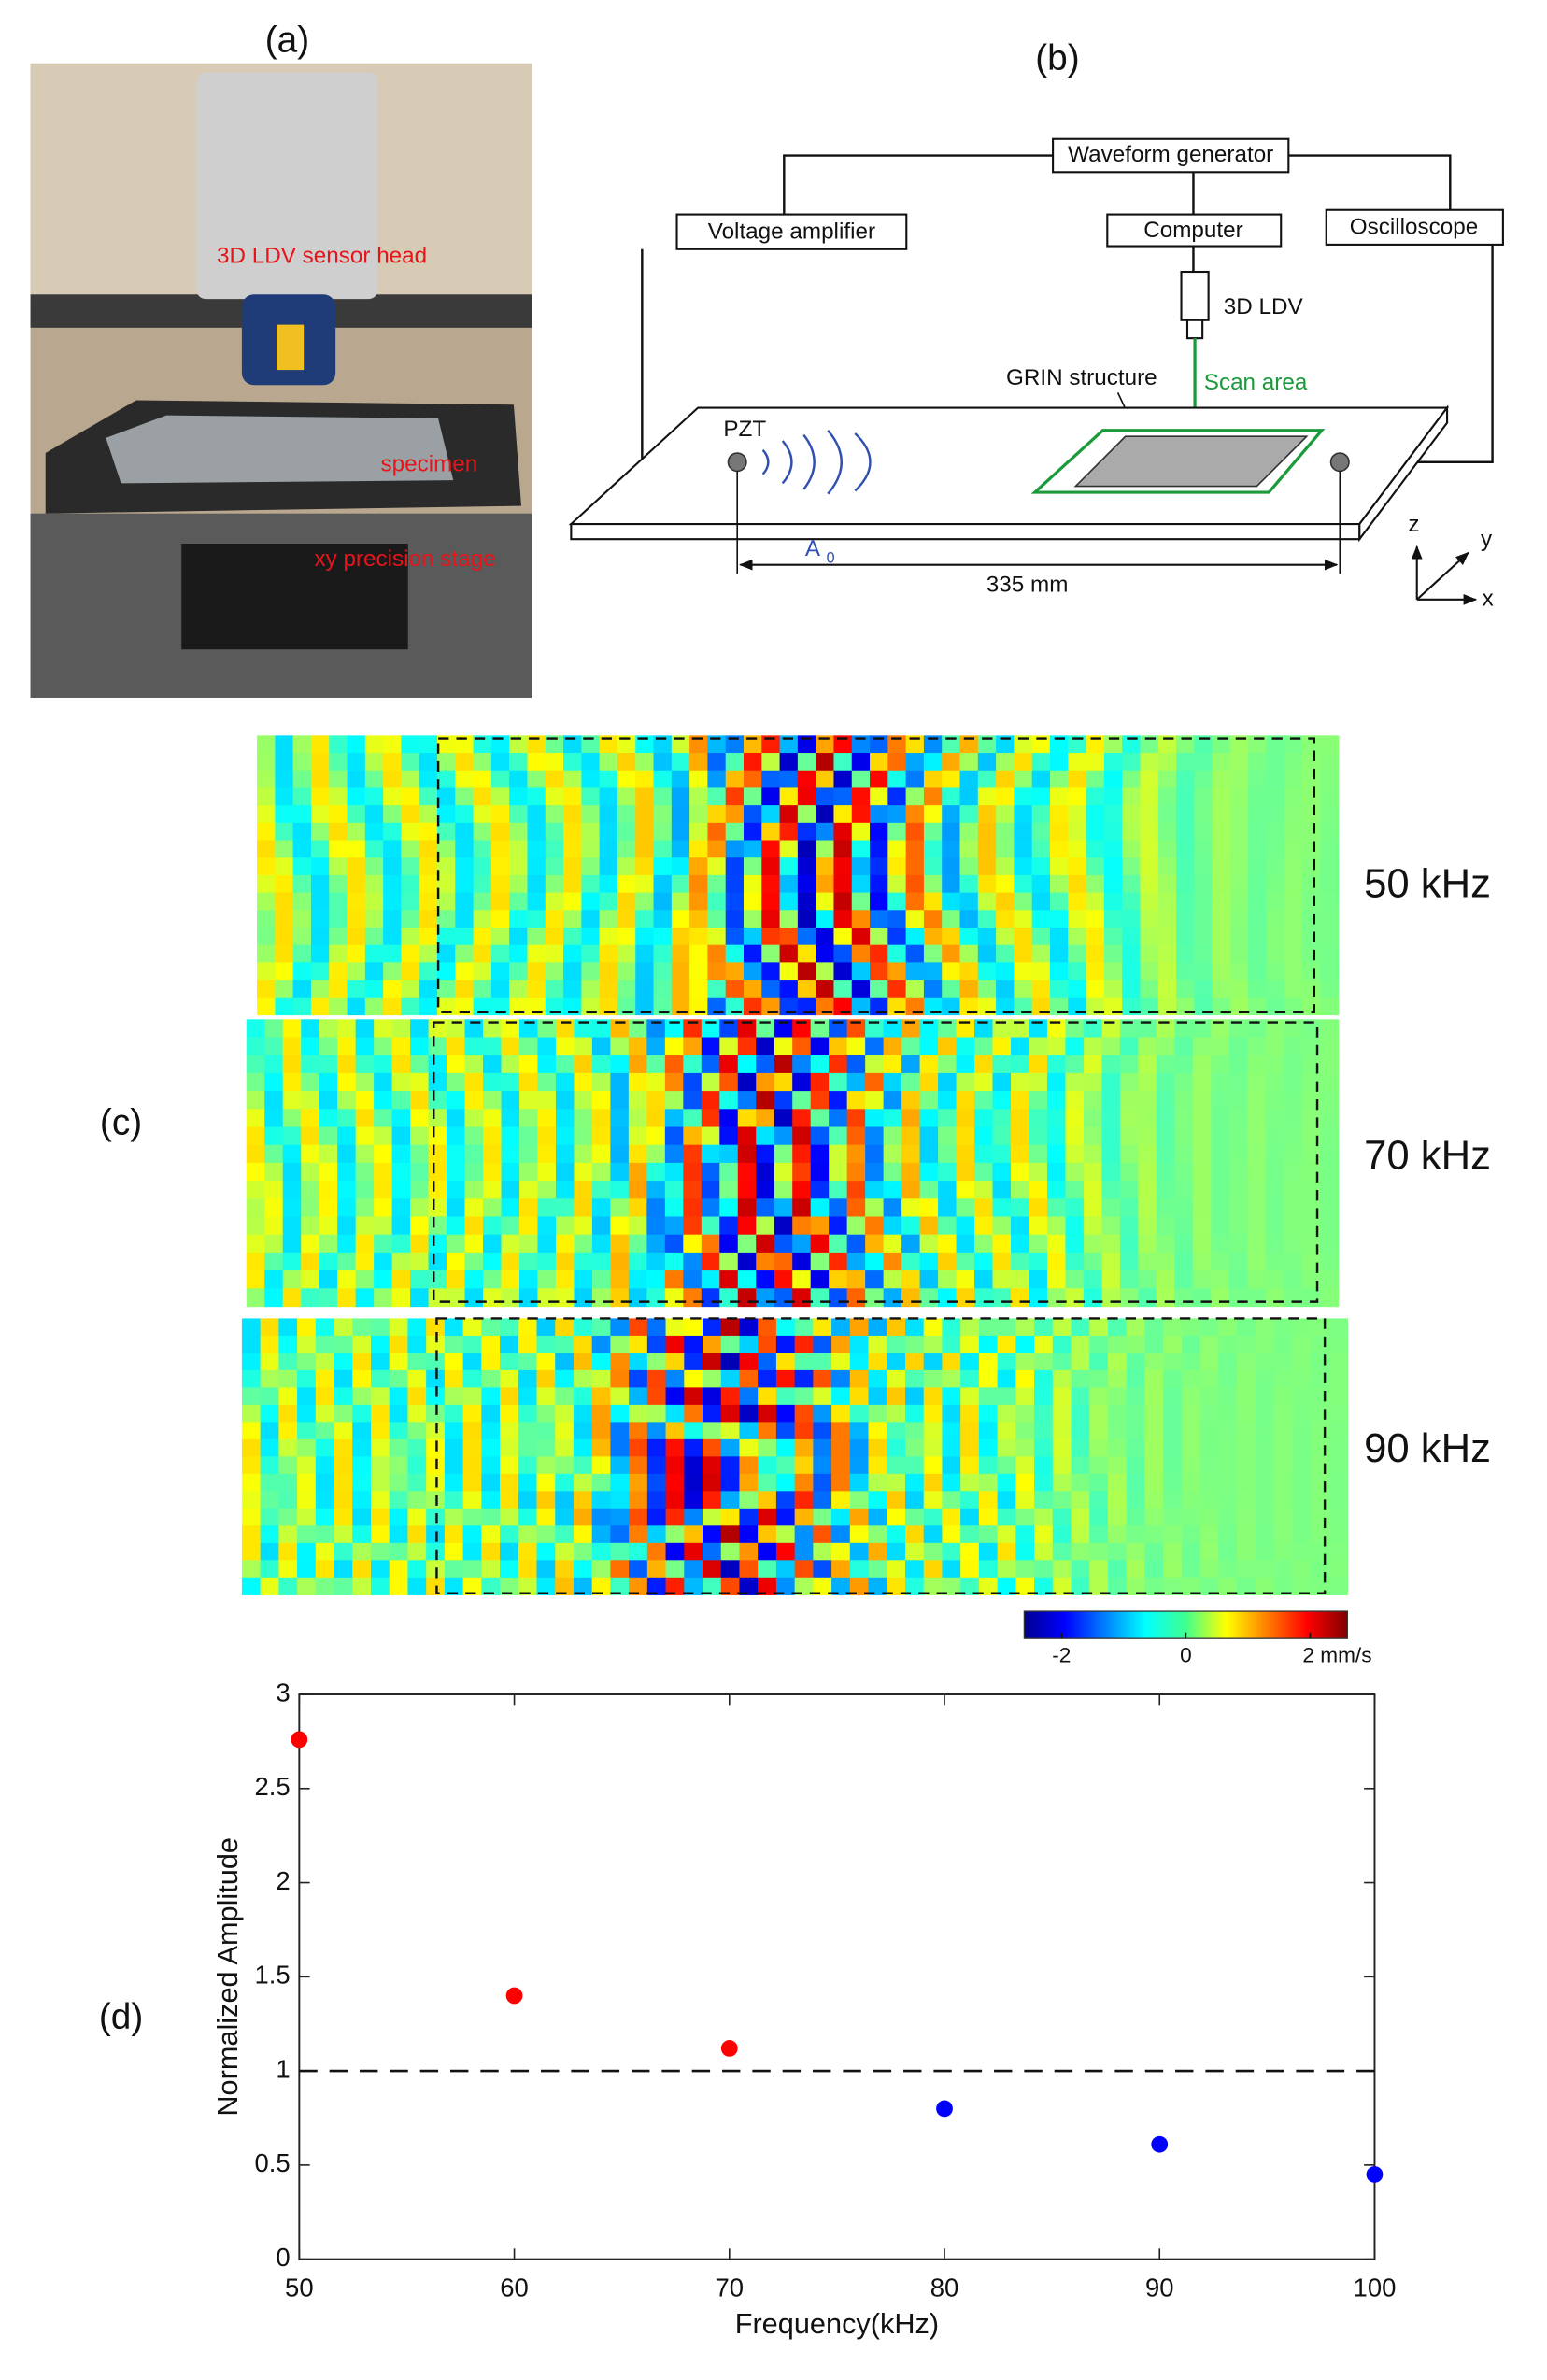 The image size is (1547, 2380). What do you see at coordinates (1057, 58) in the screenshot?
I see `panel-label: (b)` at bounding box center [1057, 58].